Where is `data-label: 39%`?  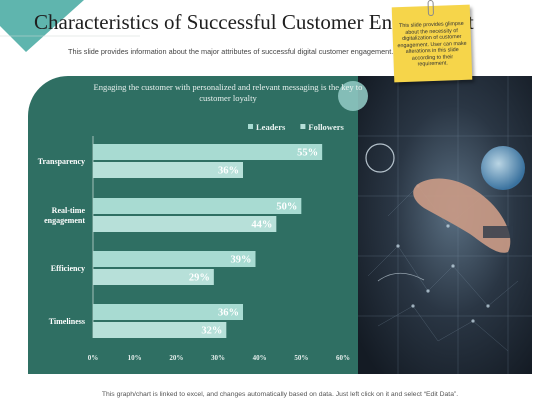
data-label: 39% is located at coordinates (241, 260).